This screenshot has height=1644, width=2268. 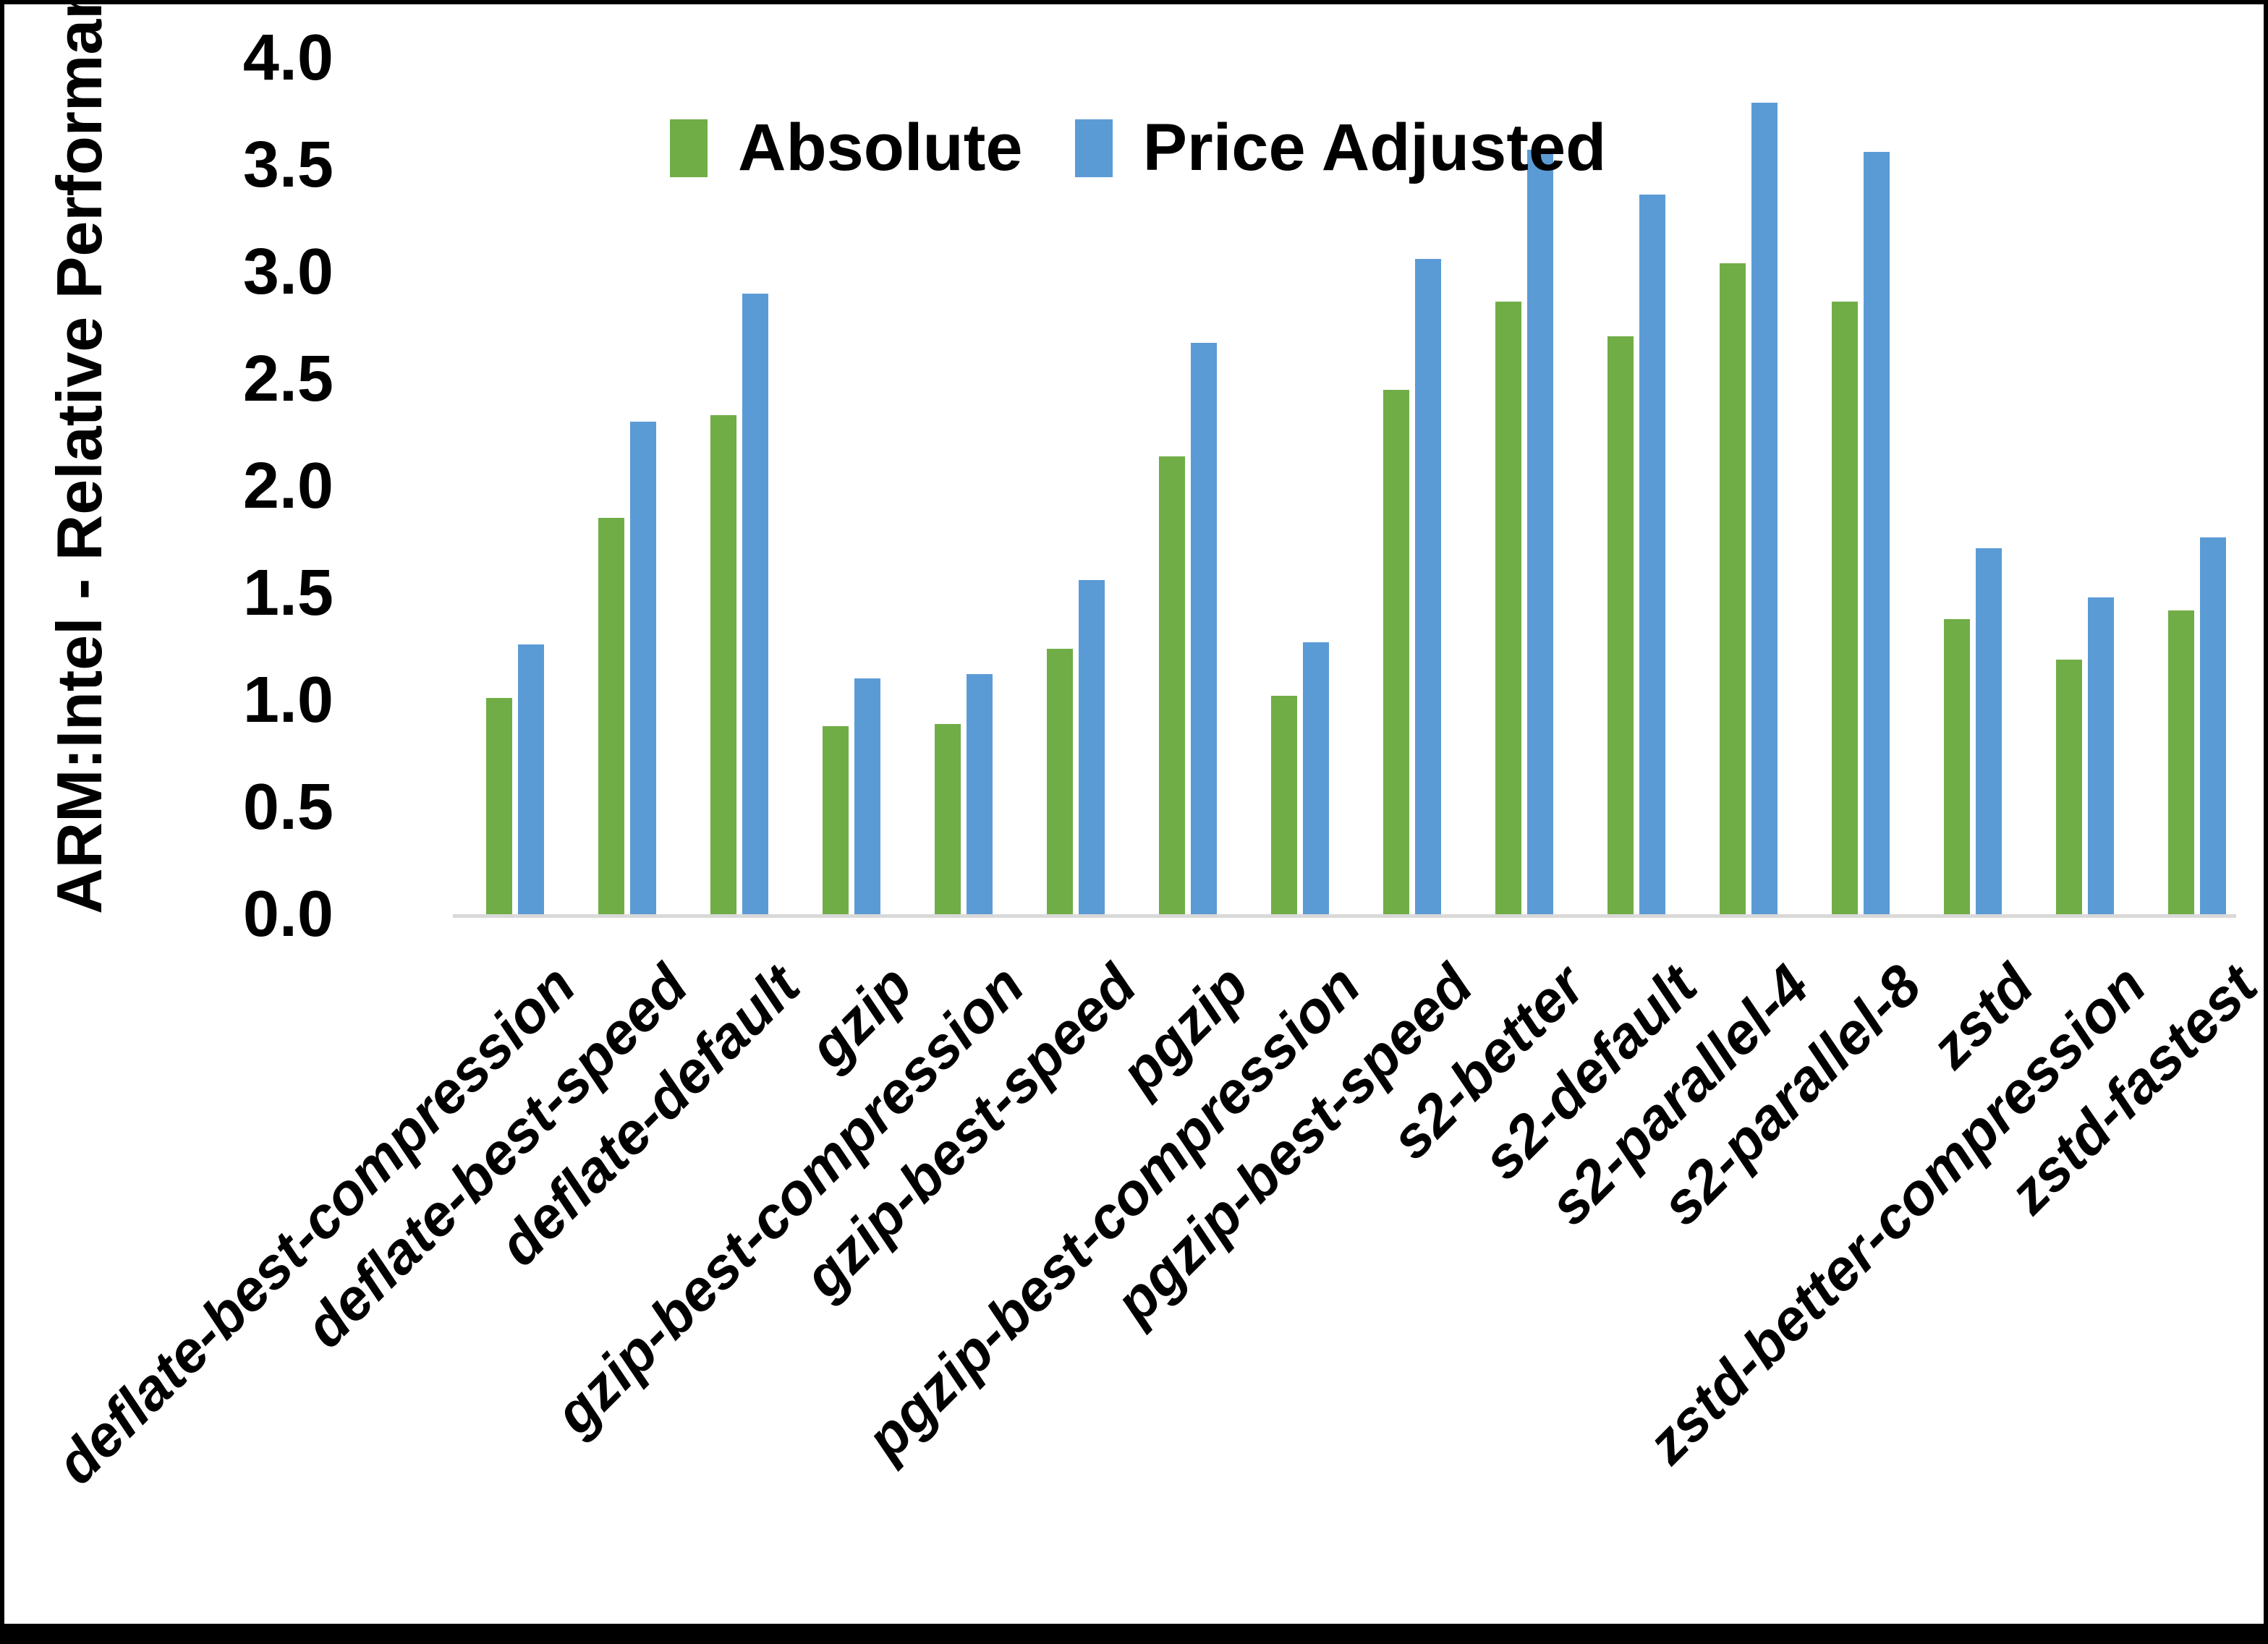 I want to click on y-tick-label: 0.0, so click(x=288, y=914).